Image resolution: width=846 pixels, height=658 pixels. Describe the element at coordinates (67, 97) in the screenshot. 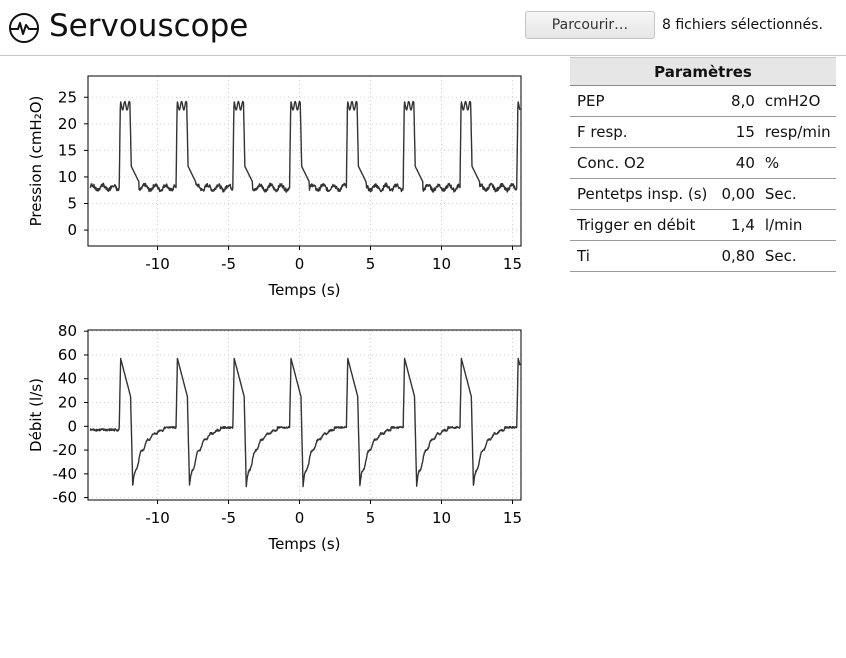

I see `y-tick-label: 25` at that location.